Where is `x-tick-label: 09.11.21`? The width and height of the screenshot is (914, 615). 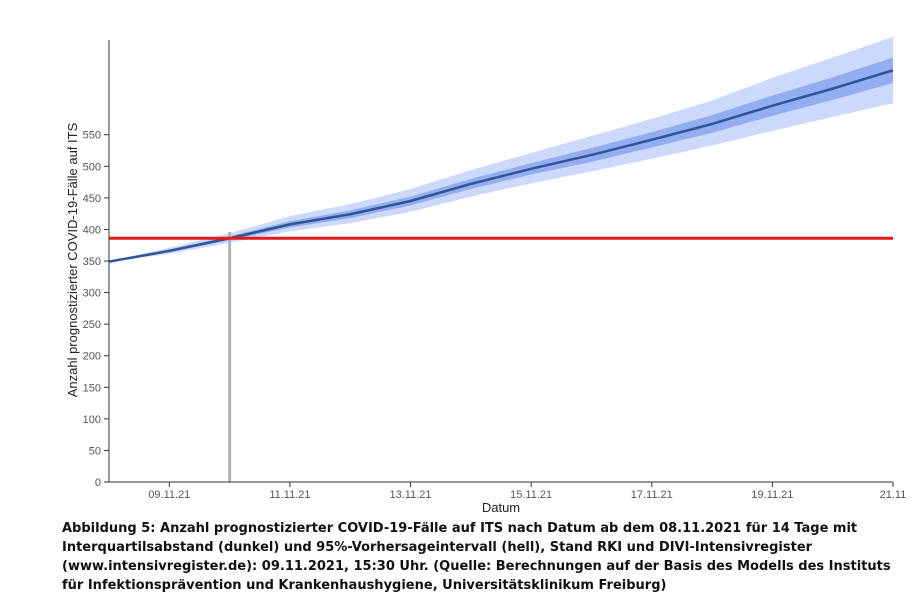 x-tick-label: 09.11.21 is located at coordinates (169, 495).